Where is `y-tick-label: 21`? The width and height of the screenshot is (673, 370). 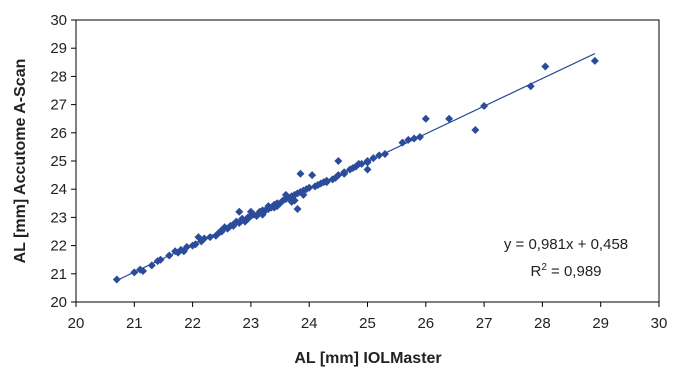 y-tick-label: 21 is located at coordinates (58, 274).